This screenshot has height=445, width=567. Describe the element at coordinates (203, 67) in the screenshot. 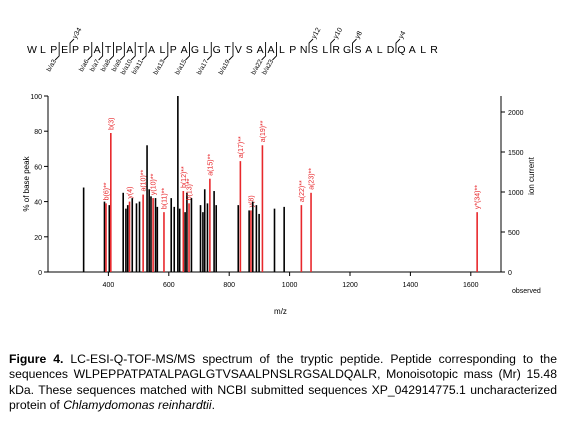

I see `b-ion-label: b/a17` at that location.